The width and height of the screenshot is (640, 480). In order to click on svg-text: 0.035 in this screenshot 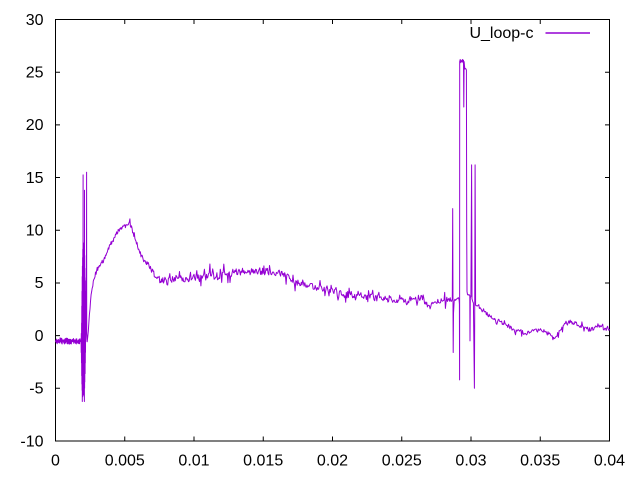, I will do `click(540, 461)`.